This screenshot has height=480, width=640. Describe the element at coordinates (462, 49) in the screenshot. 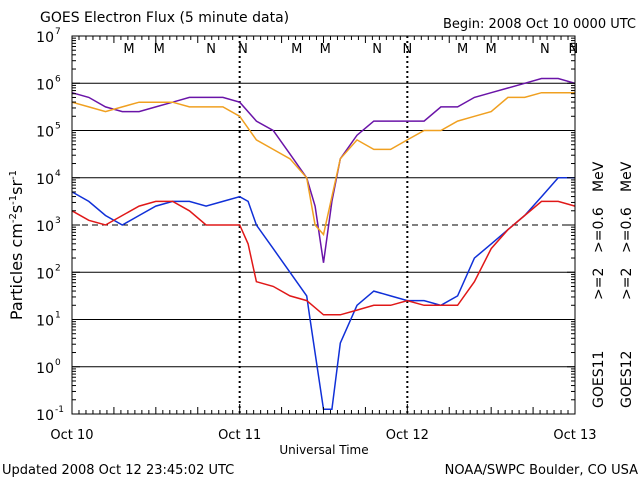

I see `marker-m-8: M` at that location.